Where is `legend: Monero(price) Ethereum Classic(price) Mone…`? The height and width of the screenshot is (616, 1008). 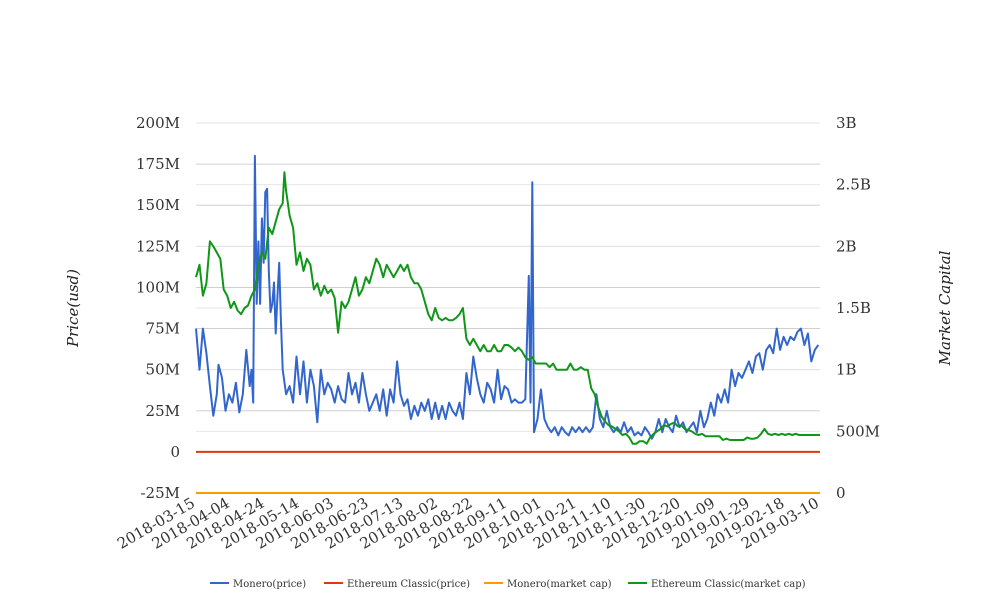
legend: Monero(price) Ethereum Classic(price) Mone… is located at coordinates (508, 584).